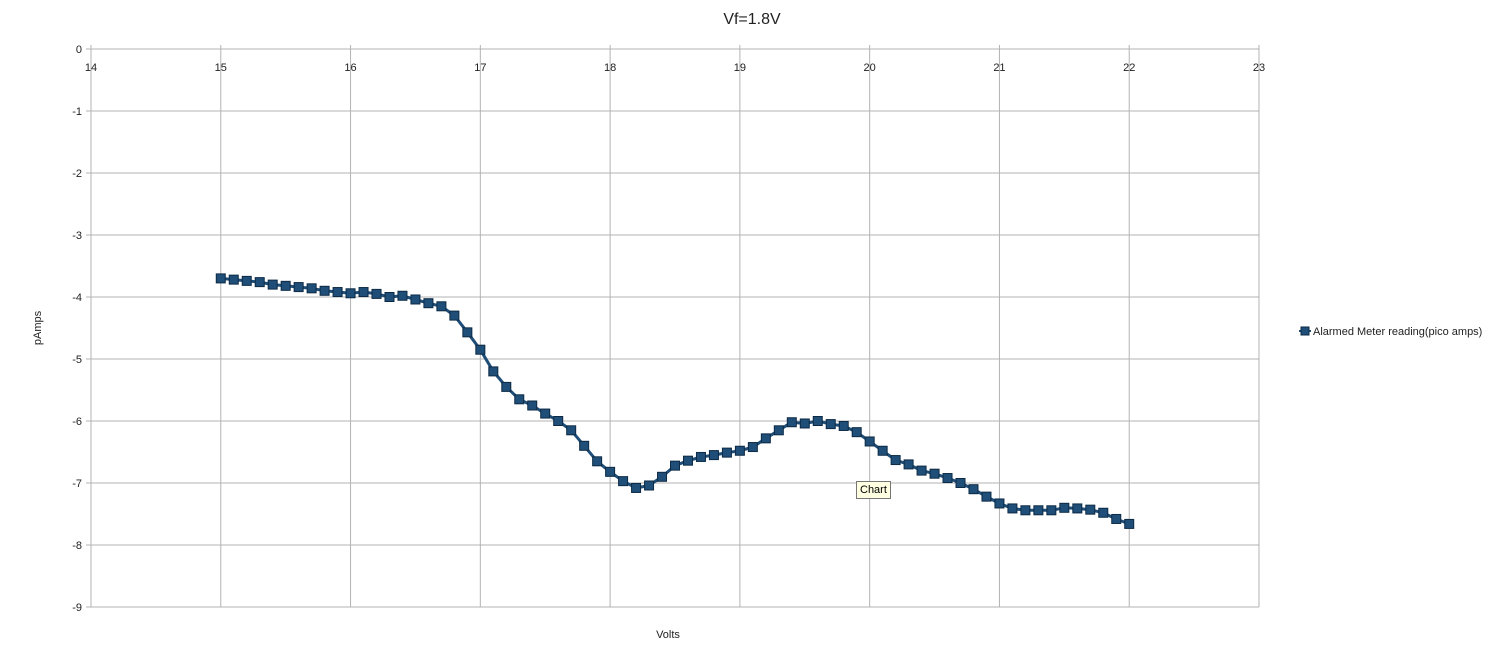 The height and width of the screenshot is (666, 1489). Describe the element at coordinates (1129, 68) in the screenshot. I see `x-tick-label: 22` at that location.